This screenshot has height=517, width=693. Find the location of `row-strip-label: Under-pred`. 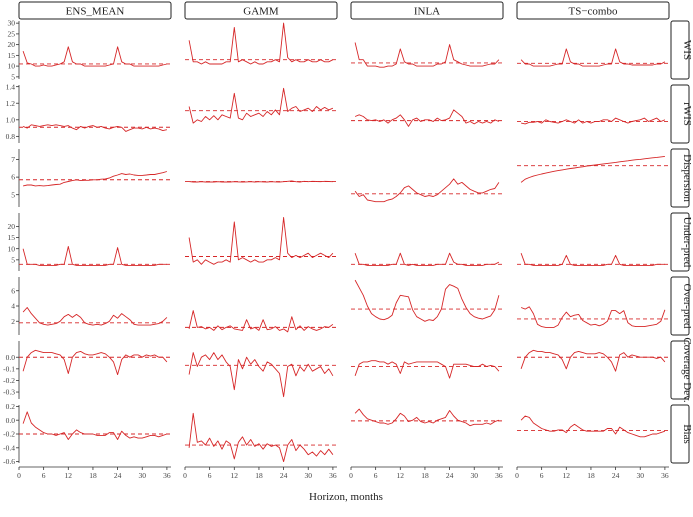

row-strip-label: Under-pred is located at coordinates (687, 242).